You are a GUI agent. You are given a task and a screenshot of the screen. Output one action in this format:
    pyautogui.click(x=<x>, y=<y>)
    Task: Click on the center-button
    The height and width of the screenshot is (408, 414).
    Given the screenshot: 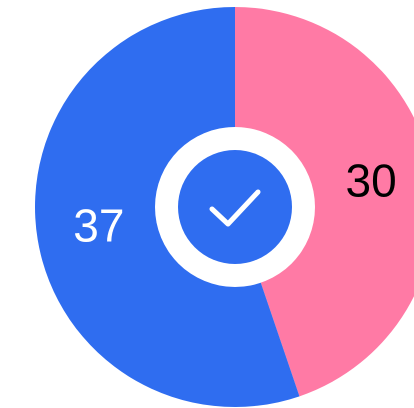 What is the action you would take?
    pyautogui.click(x=235, y=207)
    